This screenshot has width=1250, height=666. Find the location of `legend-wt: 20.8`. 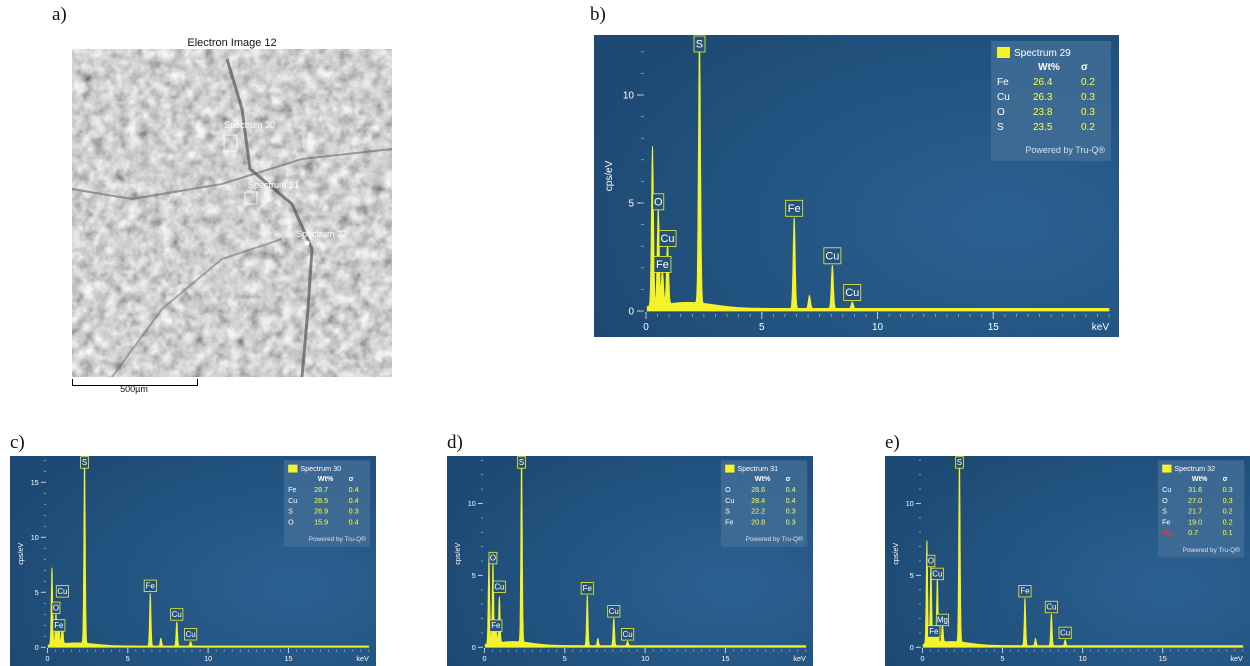

legend-wt: 20.8 is located at coordinates (758, 521).